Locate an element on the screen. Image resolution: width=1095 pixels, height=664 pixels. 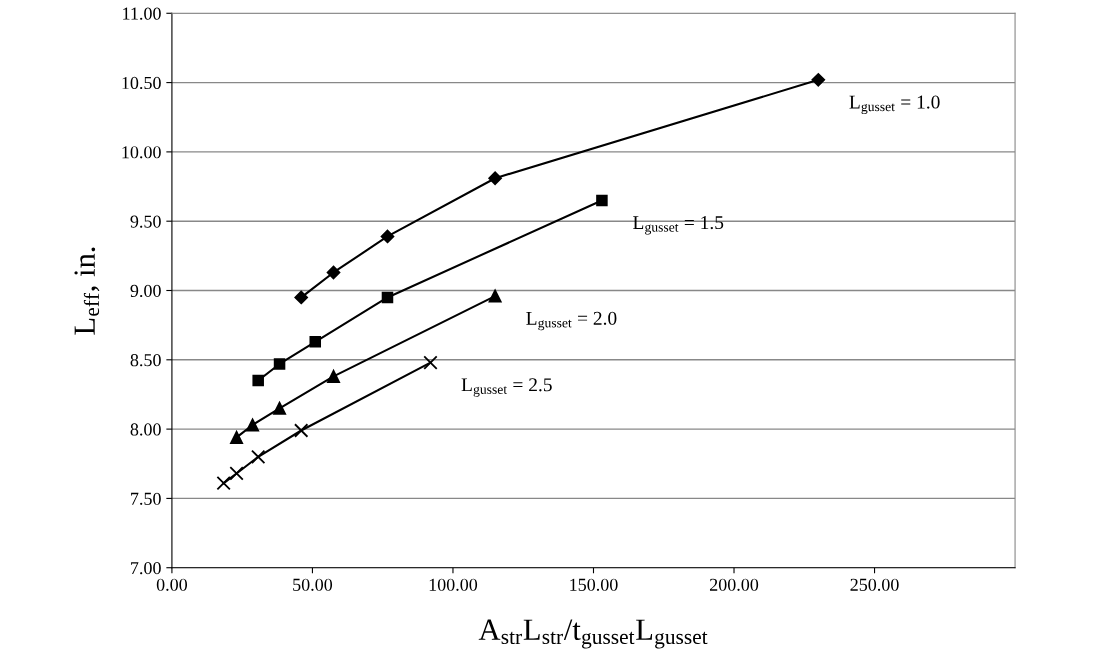
y-tick-label: 11.00 is located at coordinates (142, 13).